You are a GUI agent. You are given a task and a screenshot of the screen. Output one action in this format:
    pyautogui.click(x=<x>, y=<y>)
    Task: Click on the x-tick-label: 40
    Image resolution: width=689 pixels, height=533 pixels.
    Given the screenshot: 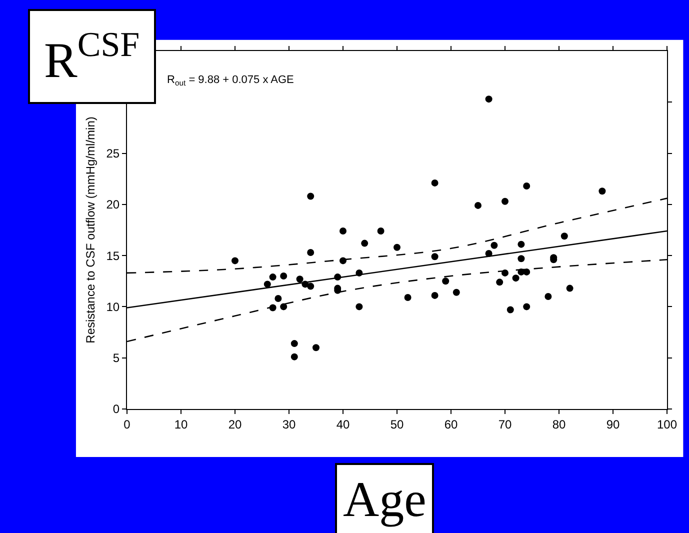 What is the action you would take?
    pyautogui.click(x=343, y=424)
    